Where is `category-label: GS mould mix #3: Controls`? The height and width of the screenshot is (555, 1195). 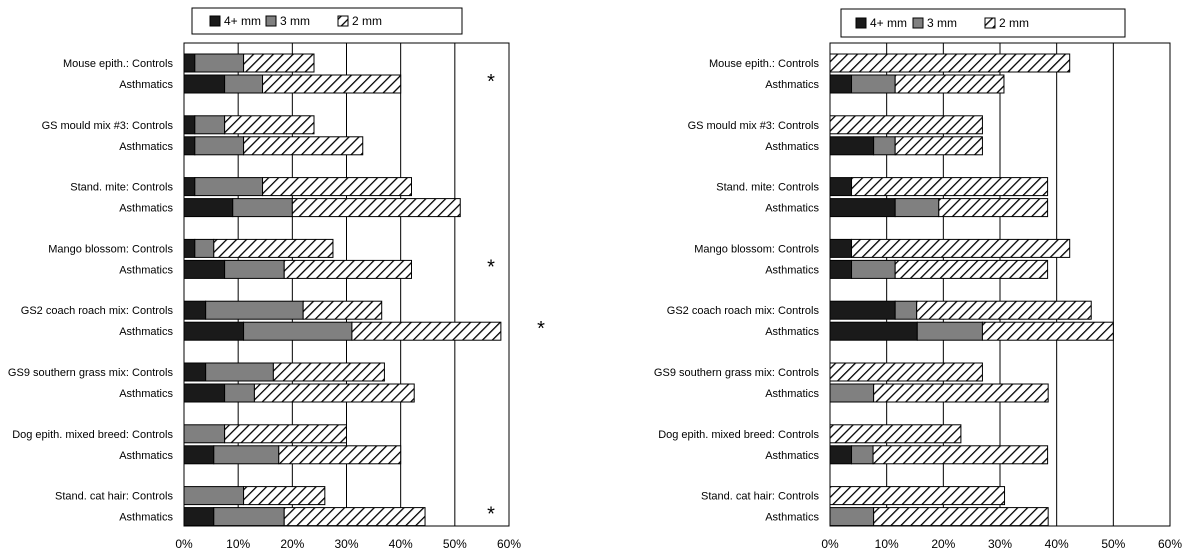
category-label: GS mould mix #3: Controls is located at coordinates (108, 126).